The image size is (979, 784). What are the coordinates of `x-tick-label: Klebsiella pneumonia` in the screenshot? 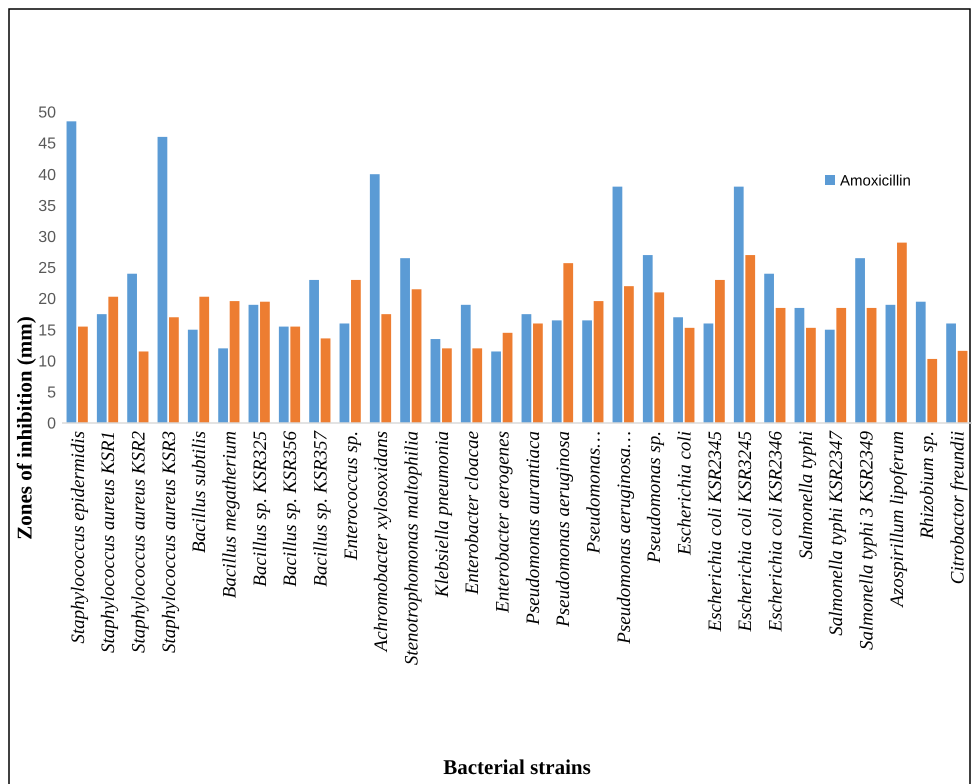 It's located at (442, 514).